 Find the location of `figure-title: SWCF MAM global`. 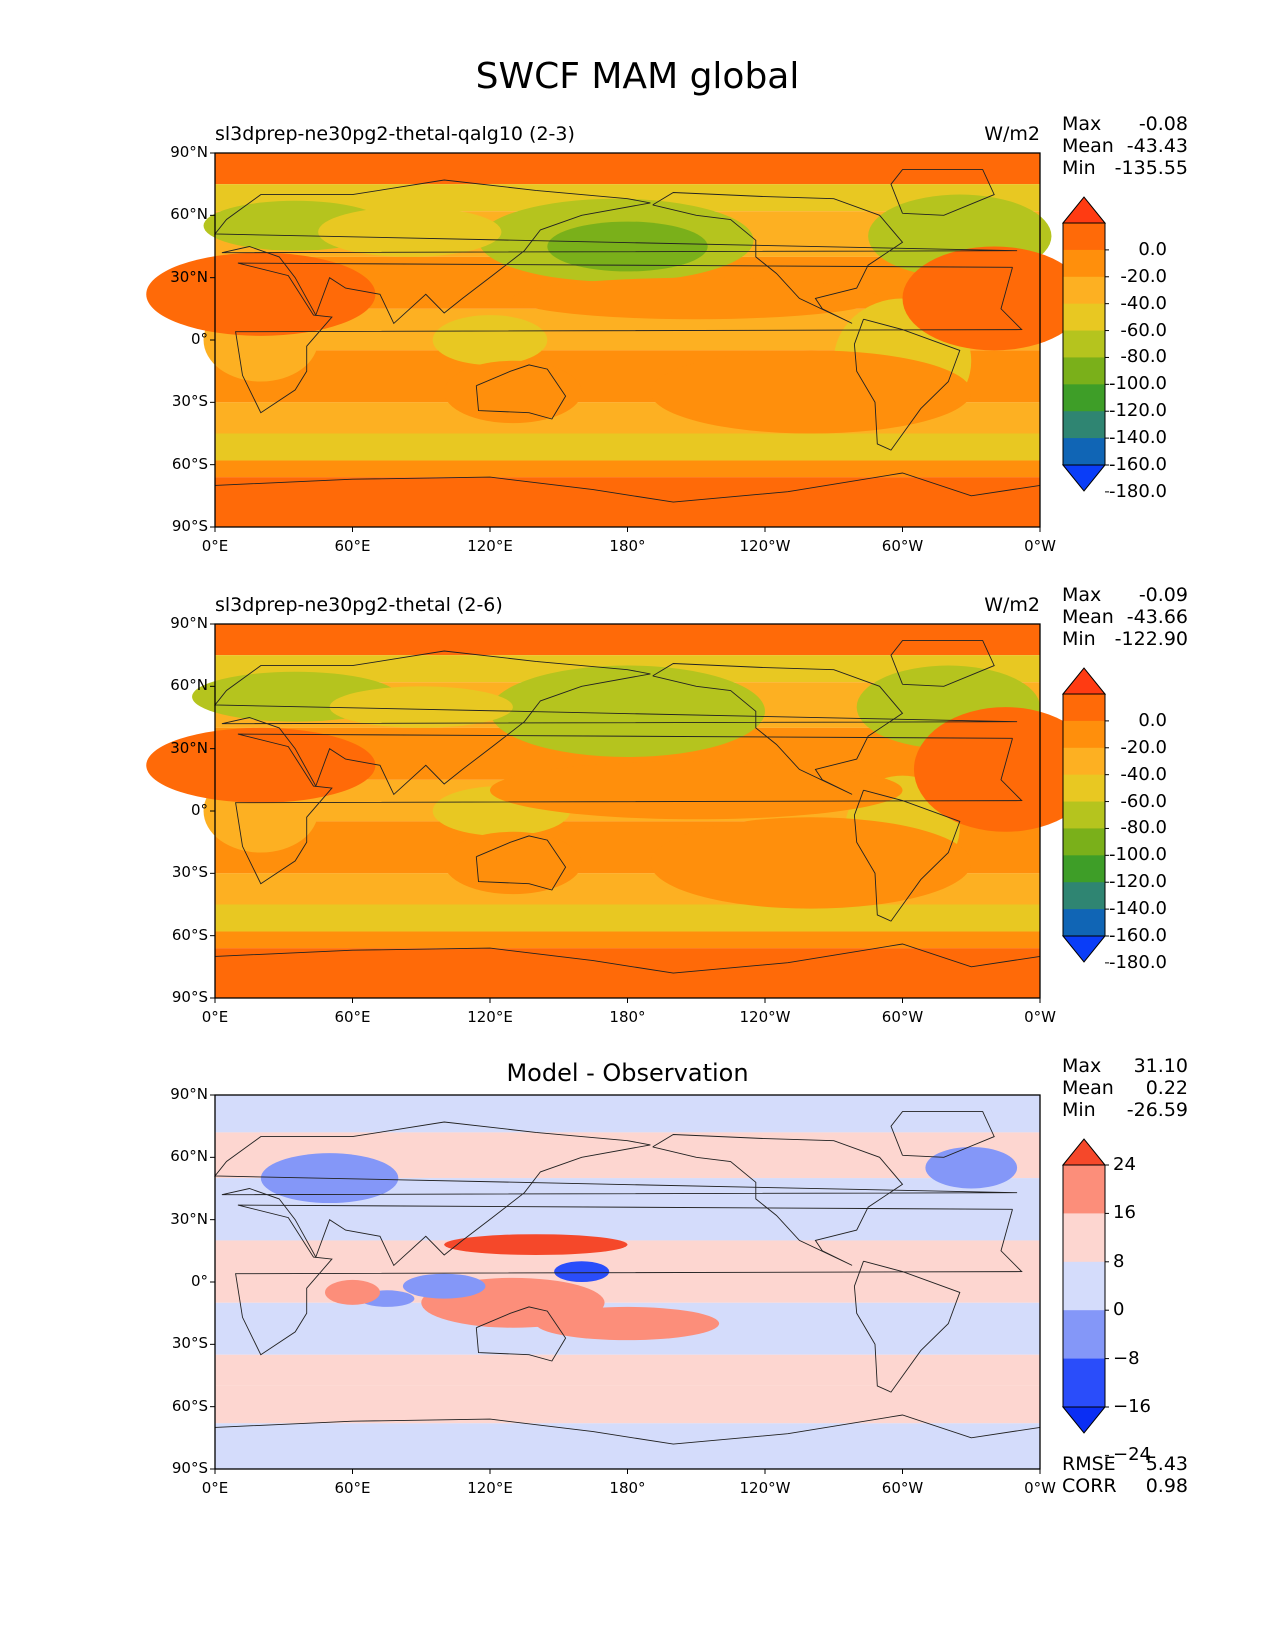

figure-title: SWCF MAM global is located at coordinates (637, 76).